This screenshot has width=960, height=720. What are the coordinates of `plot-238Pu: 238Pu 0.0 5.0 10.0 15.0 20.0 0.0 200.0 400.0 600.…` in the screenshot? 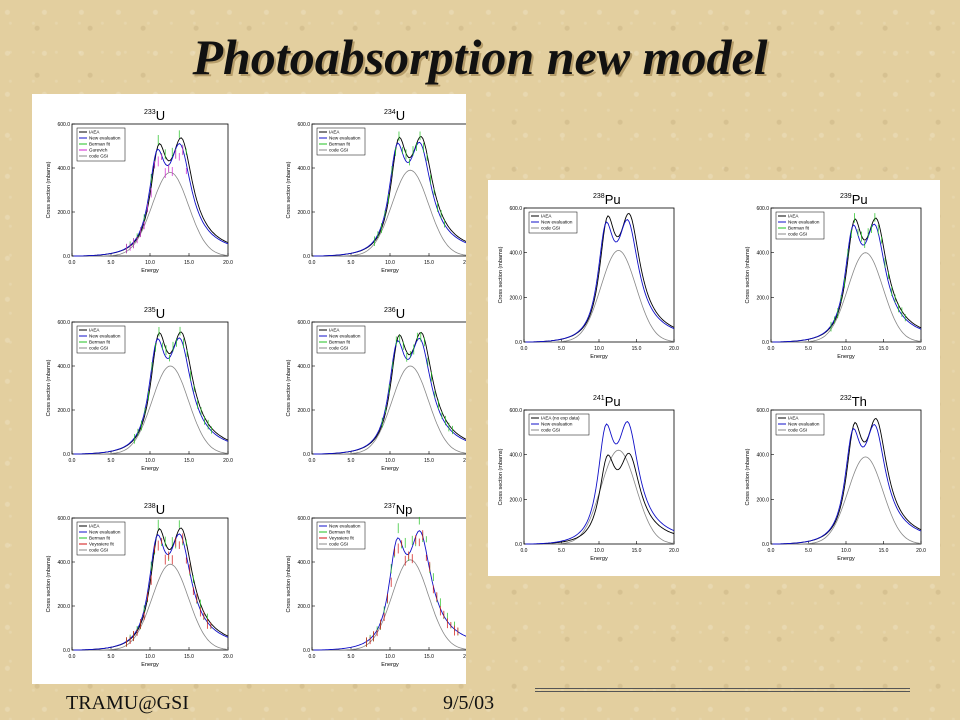 It's located at (588, 276).